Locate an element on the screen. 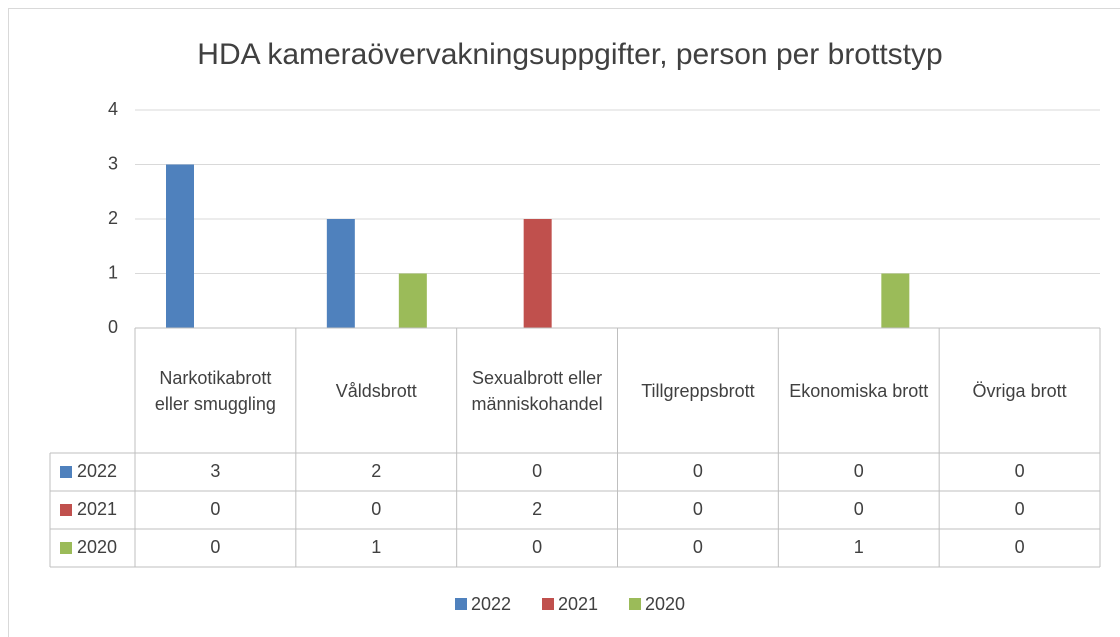 This screenshot has height=637, width=1120. y-tick-label: 2 is located at coordinates (113, 218).